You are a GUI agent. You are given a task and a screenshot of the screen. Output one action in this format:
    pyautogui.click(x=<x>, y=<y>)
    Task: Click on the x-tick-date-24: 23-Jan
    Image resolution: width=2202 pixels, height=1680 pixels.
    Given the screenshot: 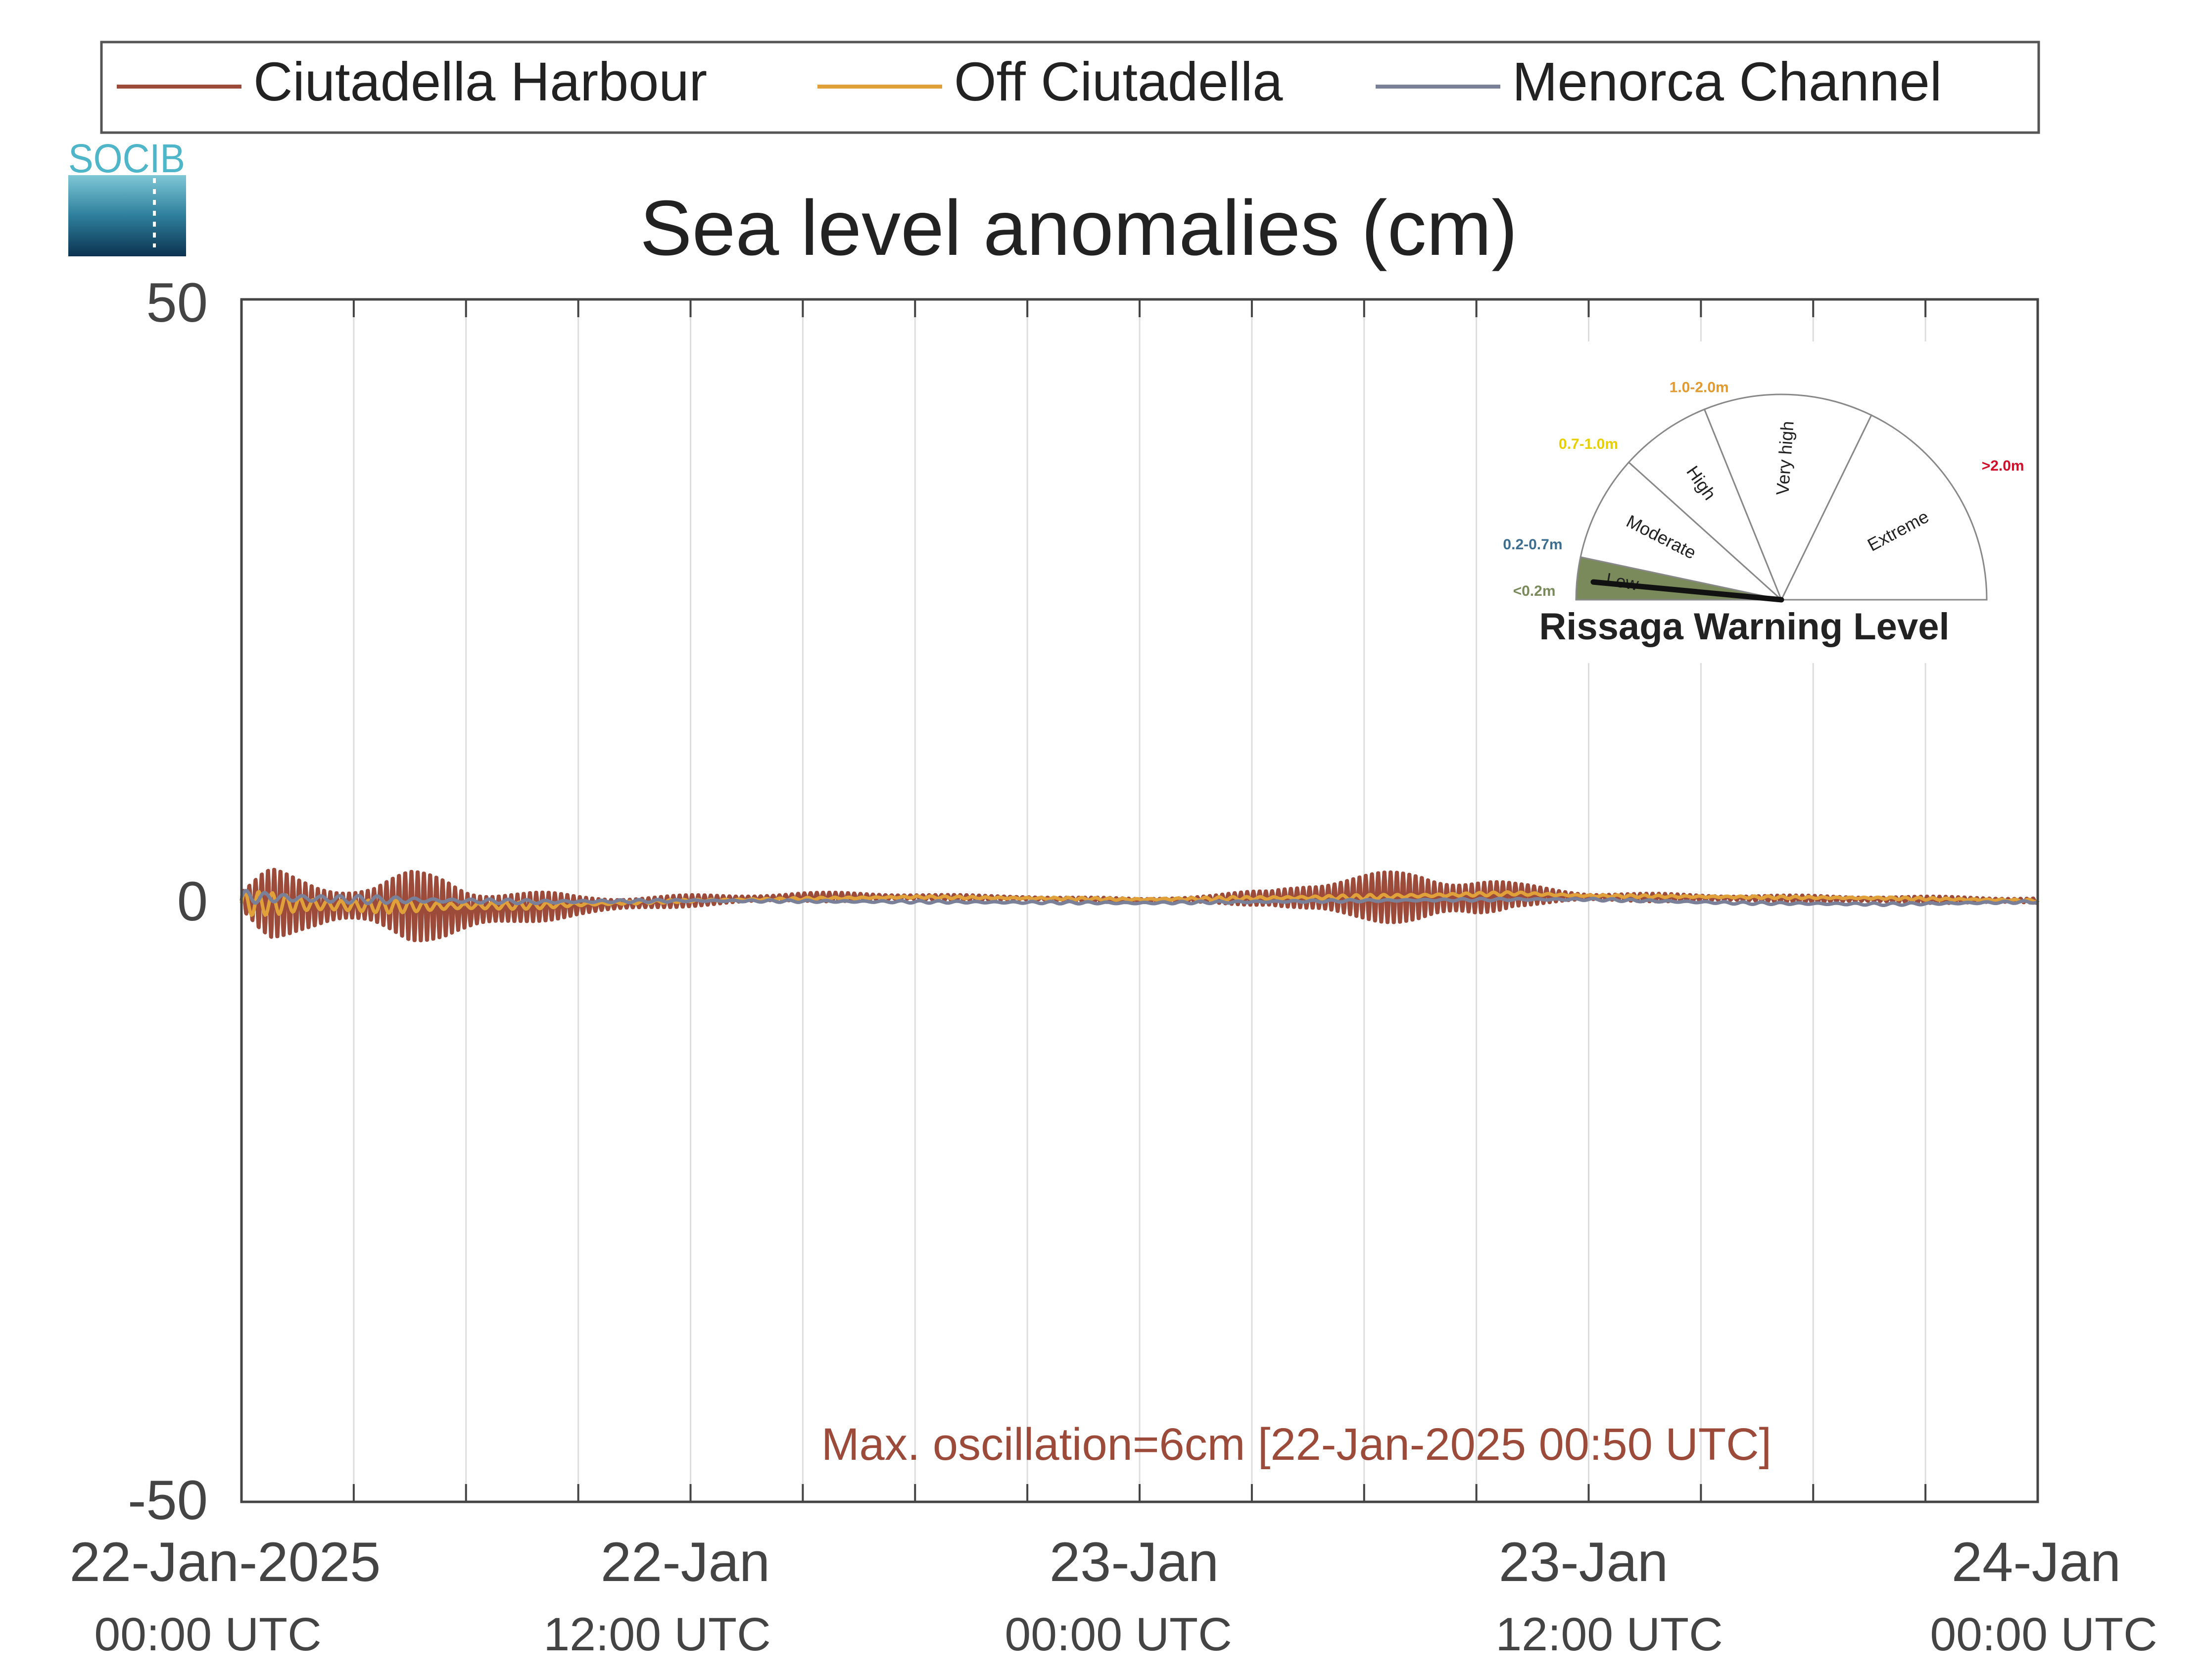 What is the action you would take?
    pyautogui.click(x=1134, y=1562)
    